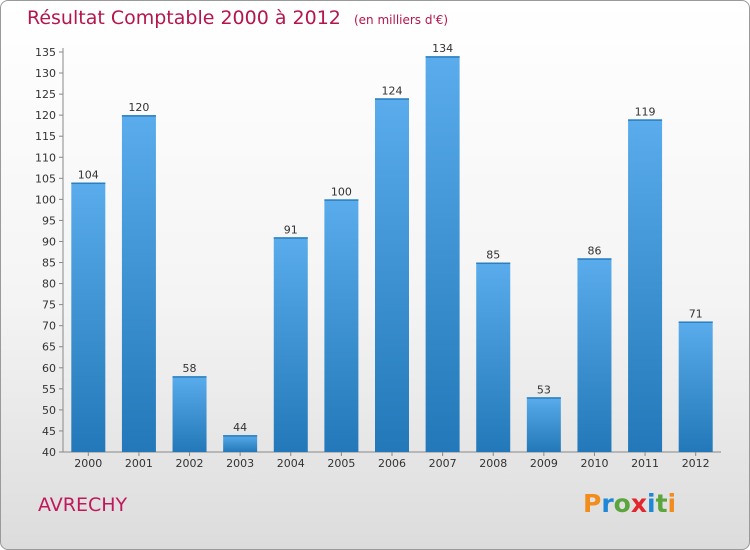  I want to click on x-tick-label: 2009, so click(544, 463).